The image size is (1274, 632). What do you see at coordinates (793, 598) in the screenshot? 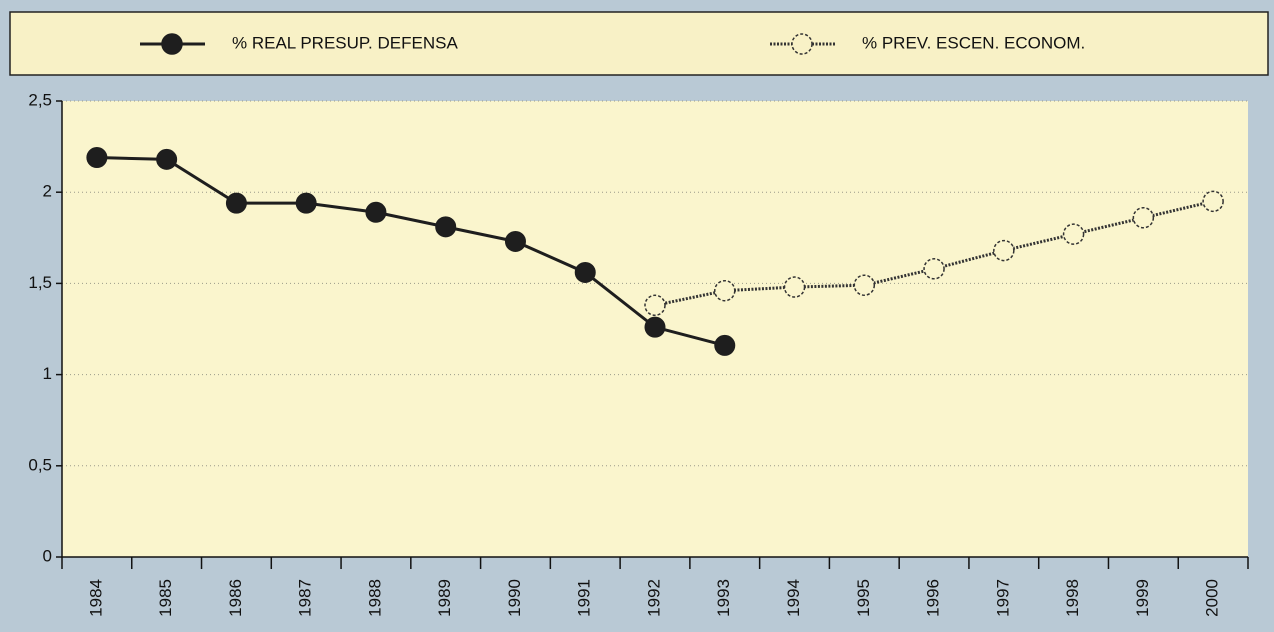
I see `x-tick-label: 1994` at bounding box center [793, 598].